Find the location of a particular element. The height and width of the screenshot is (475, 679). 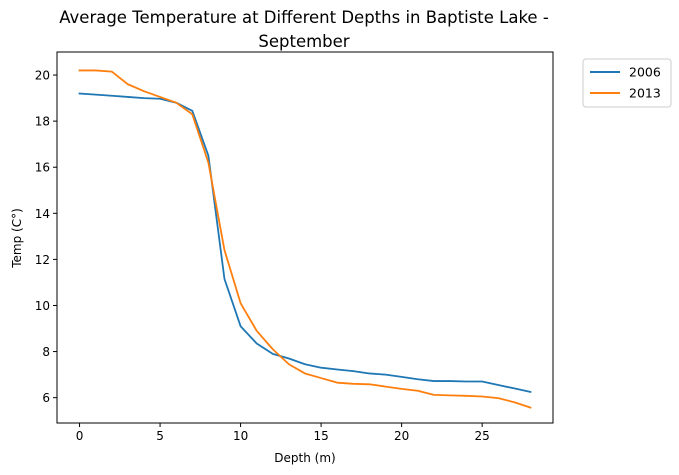

legend: 2006 2013 is located at coordinates (627, 83).